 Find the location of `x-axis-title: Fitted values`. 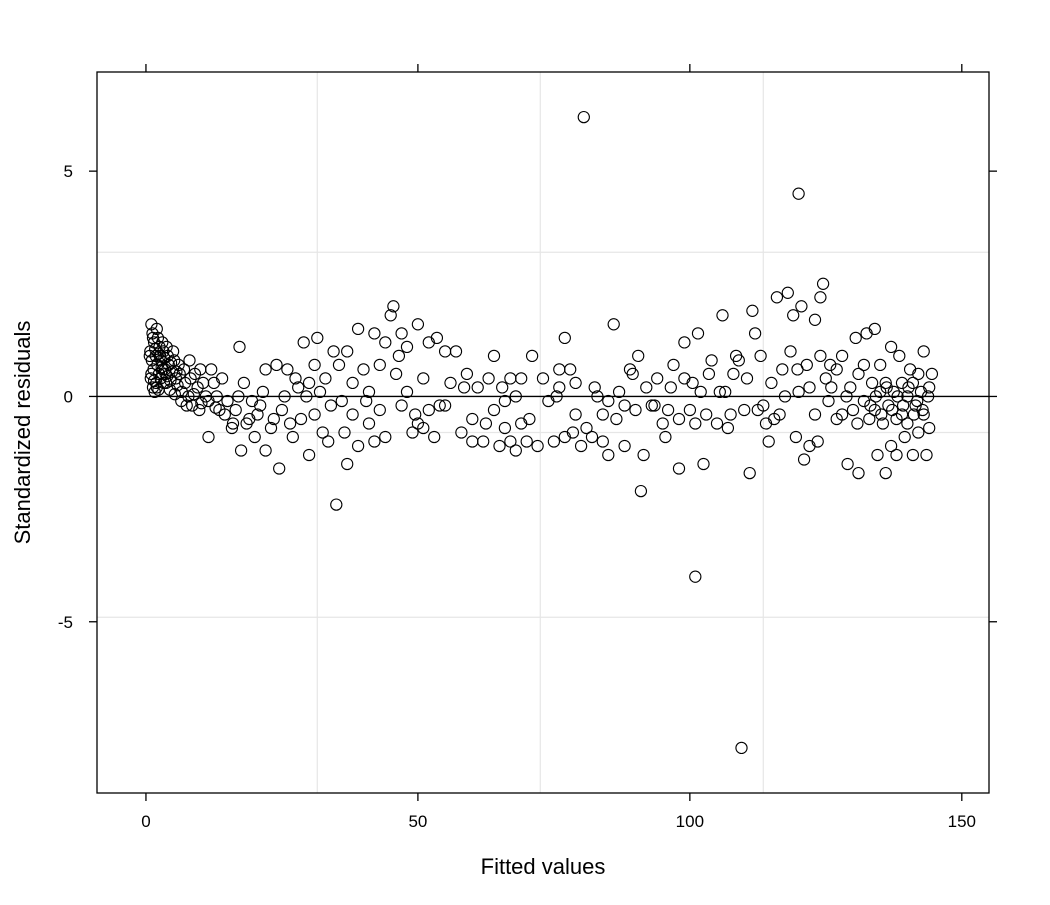

x-axis-title: Fitted values is located at coordinates (543, 866).